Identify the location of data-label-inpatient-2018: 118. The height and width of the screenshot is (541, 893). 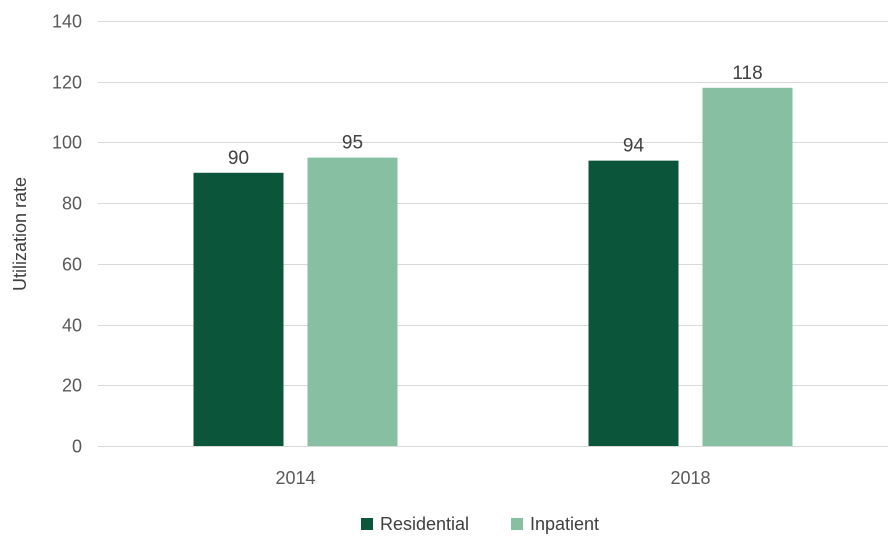
(747, 73).